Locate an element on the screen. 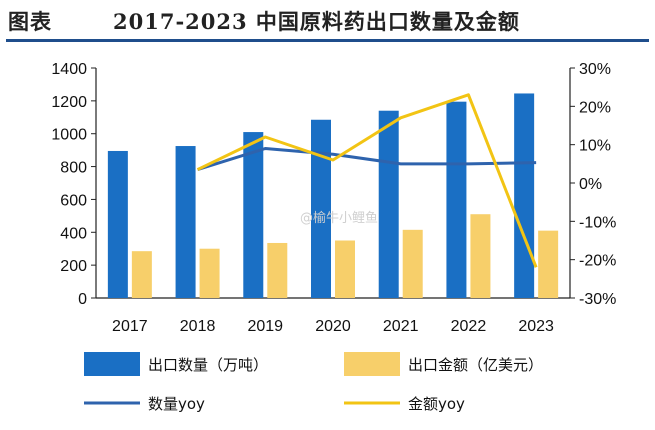 This screenshot has width=655, height=430. left-tick-label: 800 is located at coordinates (73, 168).